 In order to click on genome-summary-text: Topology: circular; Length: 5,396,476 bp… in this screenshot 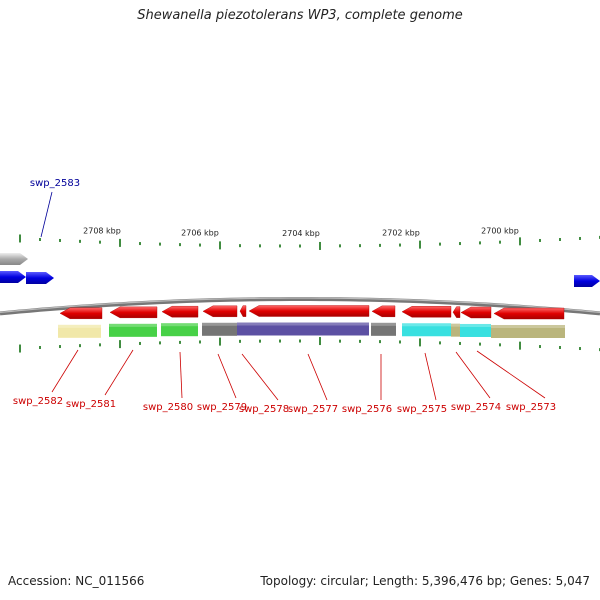, I will do `click(425, 581)`.